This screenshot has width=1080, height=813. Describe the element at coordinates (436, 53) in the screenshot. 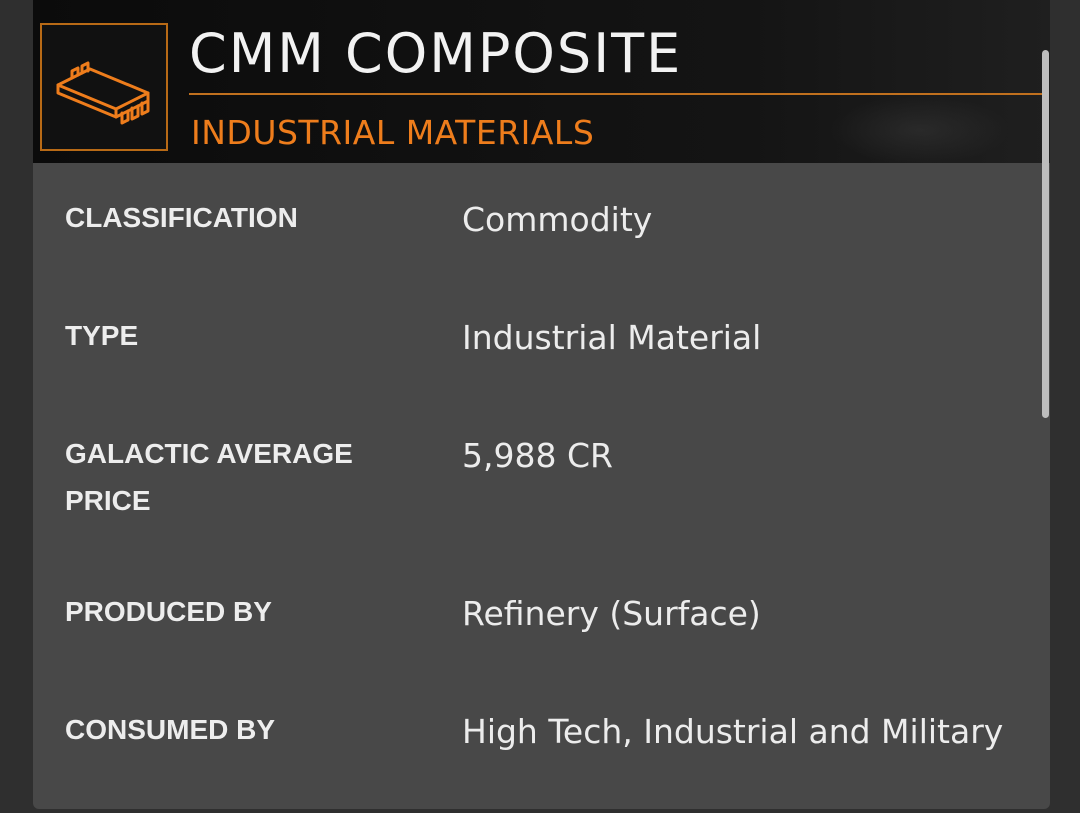

I see `commodity-title: CMM COMPOSITE` at that location.